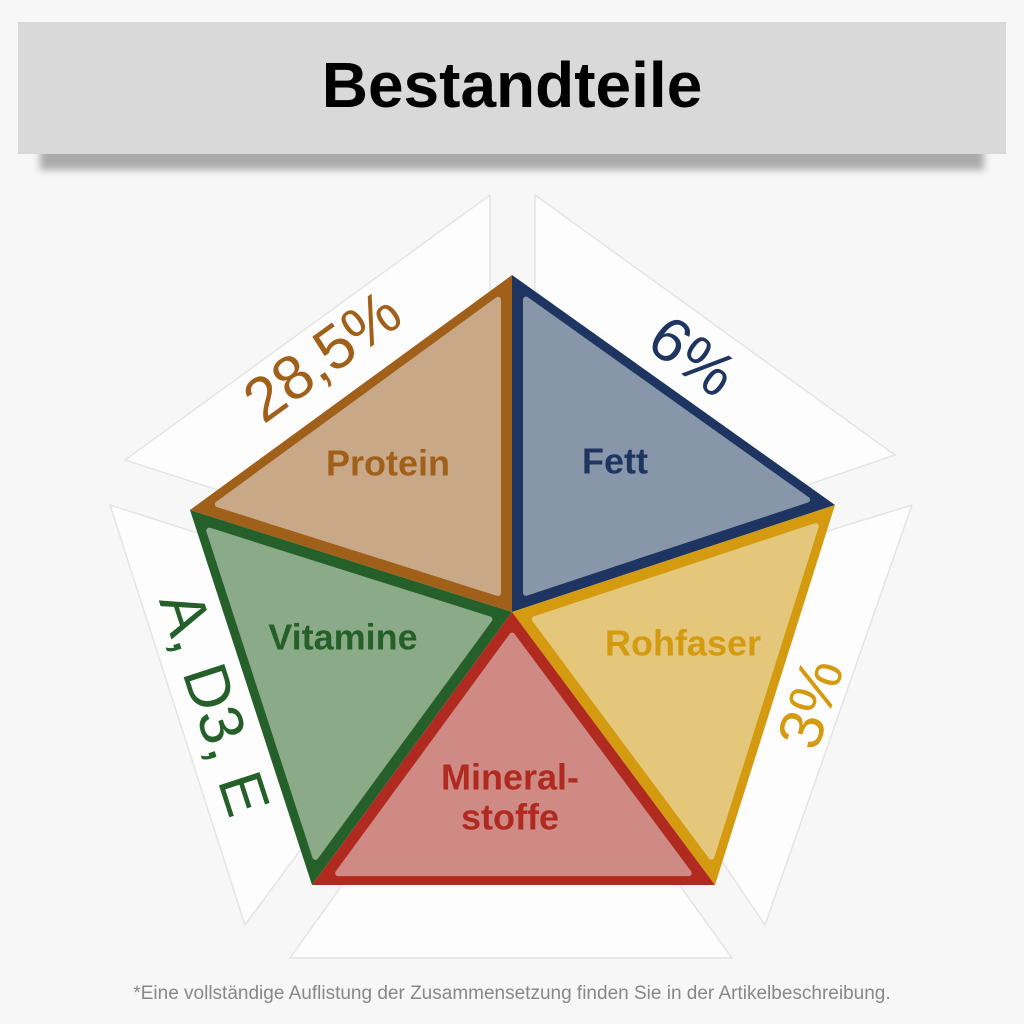 The image size is (1024, 1024). I want to click on segment-label: Rohfaser, so click(683, 643).